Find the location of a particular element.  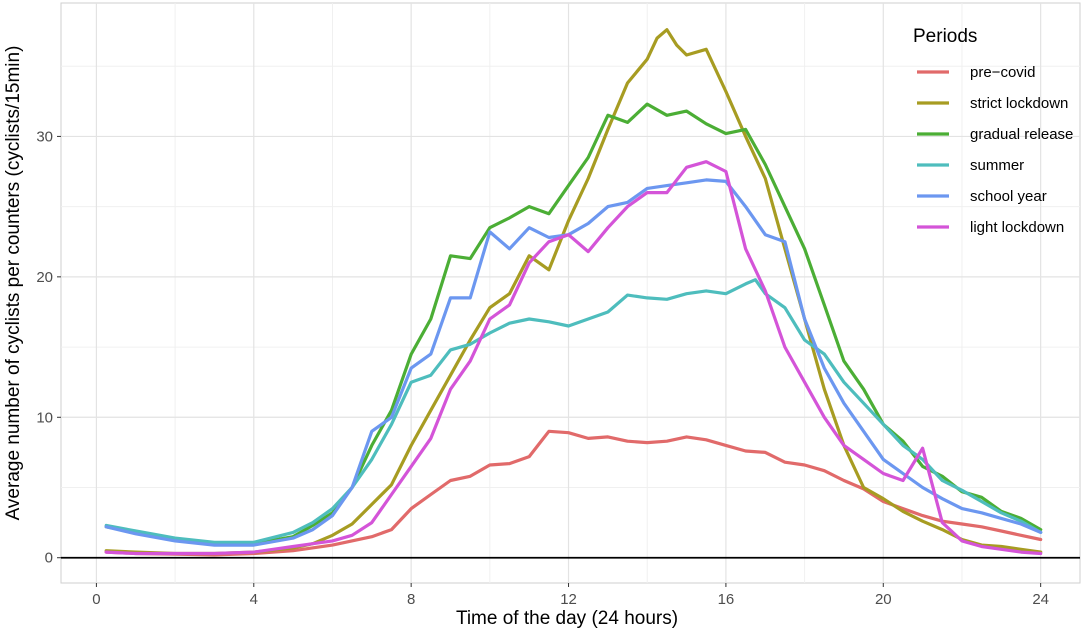

x-tick-label: 24 is located at coordinates (1040, 599).